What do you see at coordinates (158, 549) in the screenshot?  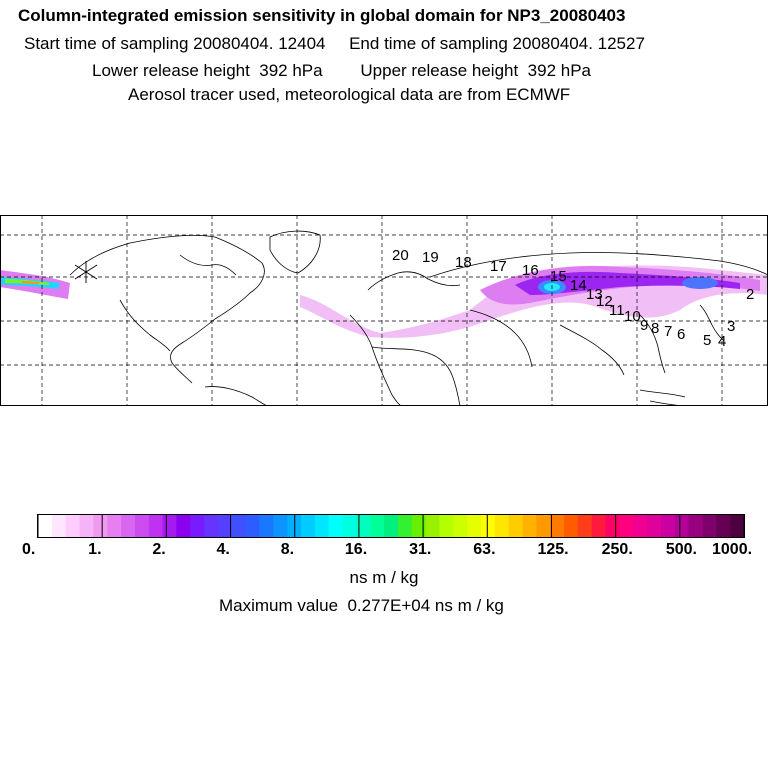 I see `colorbar-tick-label: 2.` at bounding box center [158, 549].